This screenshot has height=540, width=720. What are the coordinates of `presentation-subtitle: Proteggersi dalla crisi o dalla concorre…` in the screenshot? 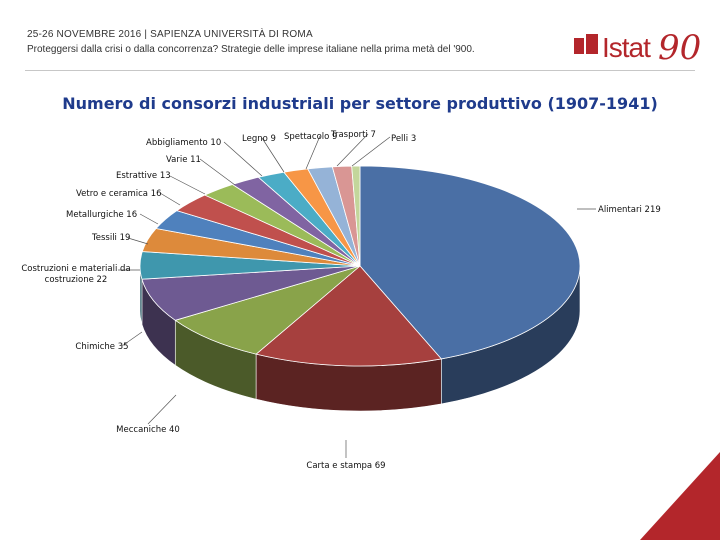 It's located at (251, 49).